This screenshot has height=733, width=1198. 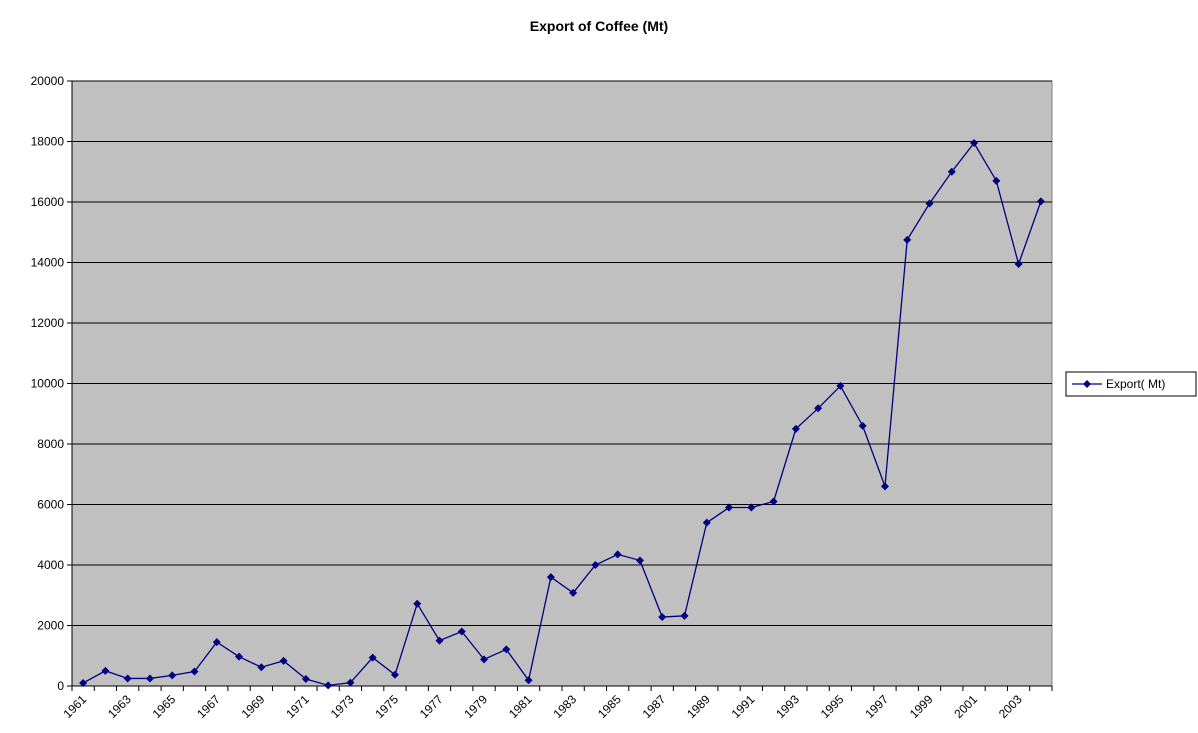 What do you see at coordinates (431, 706) in the screenshot?
I see `x-tick-label: 1977` at bounding box center [431, 706].